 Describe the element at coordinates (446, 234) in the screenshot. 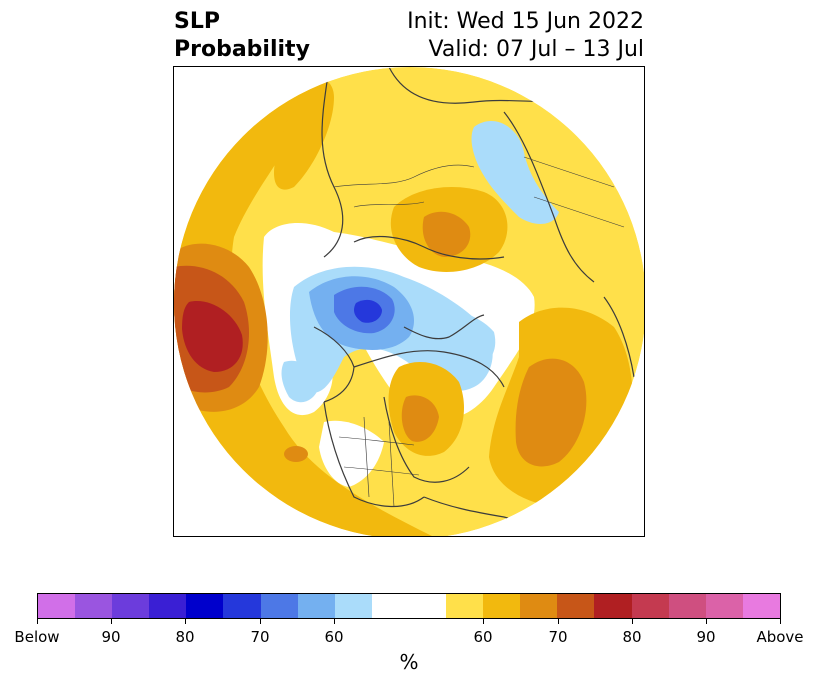

I see `above-65-siberia` at that location.